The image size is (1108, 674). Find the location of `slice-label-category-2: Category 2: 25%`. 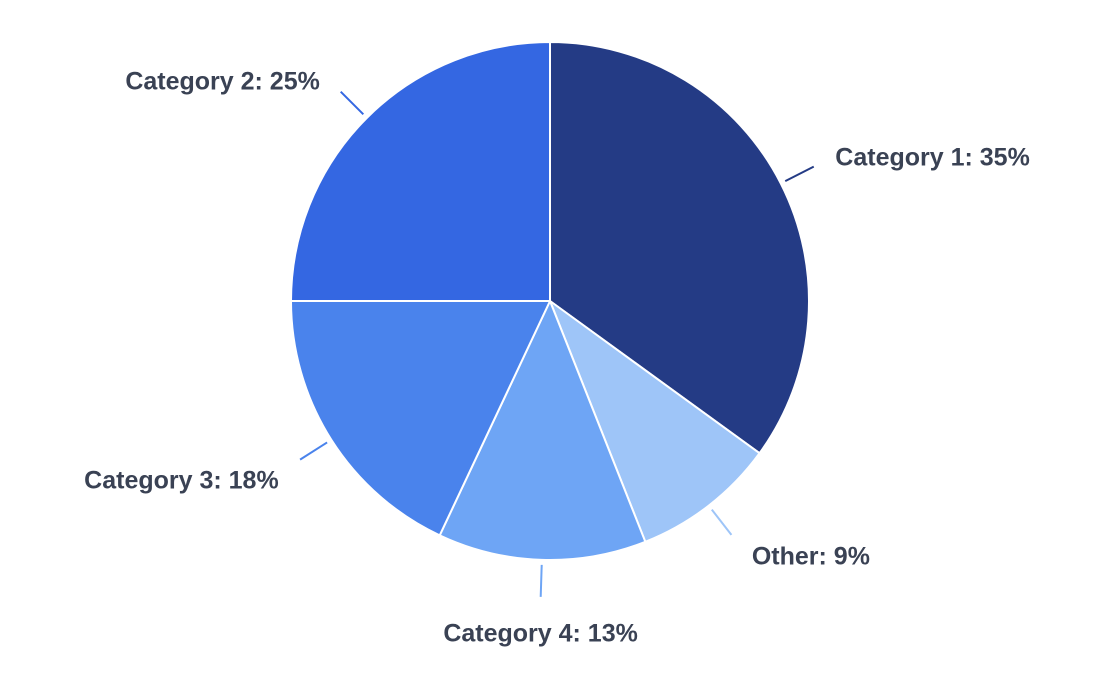

slice-label-category-2: Category 2: 25% is located at coordinates (222, 81).